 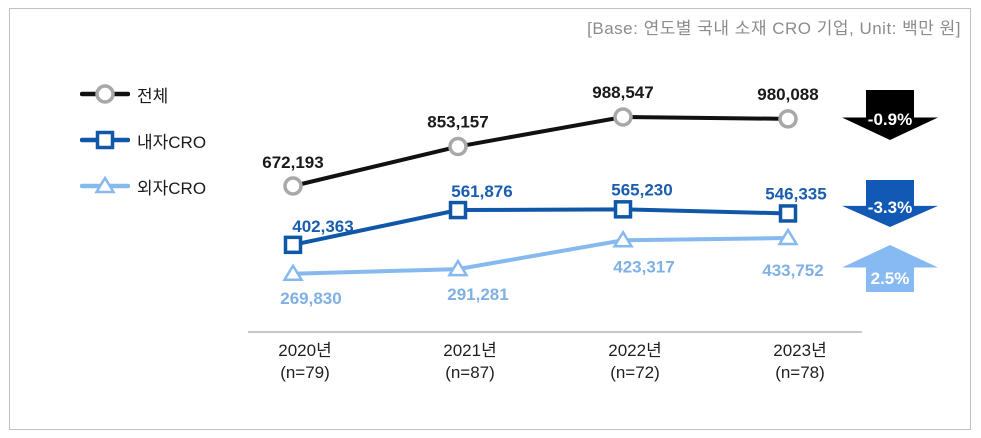 What do you see at coordinates (799, 350) in the screenshot?
I see `x-tick-year-2023년: 2023년` at bounding box center [799, 350].